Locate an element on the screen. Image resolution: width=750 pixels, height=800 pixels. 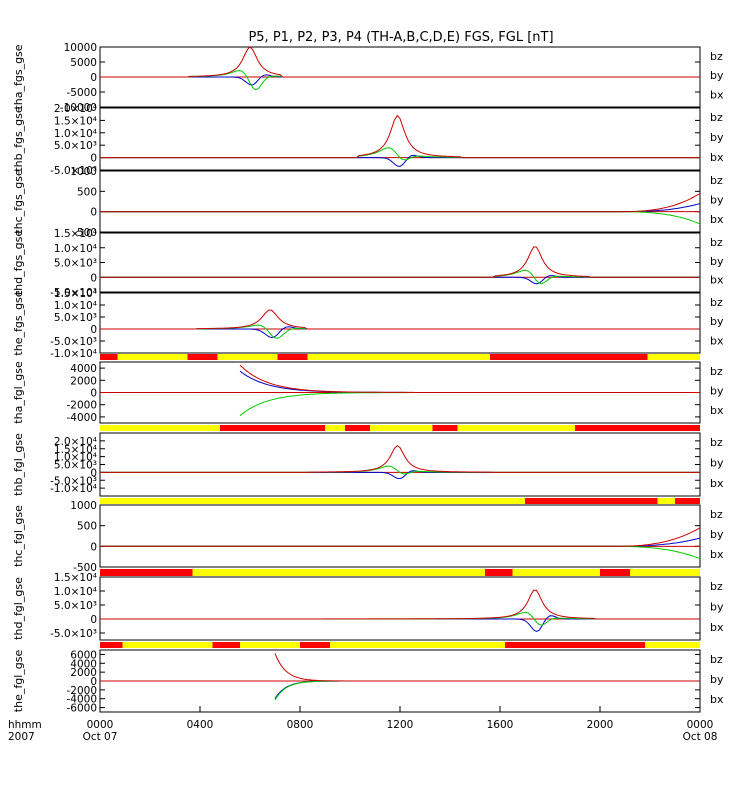
x-tick-label: 1200 is located at coordinates (400, 725).